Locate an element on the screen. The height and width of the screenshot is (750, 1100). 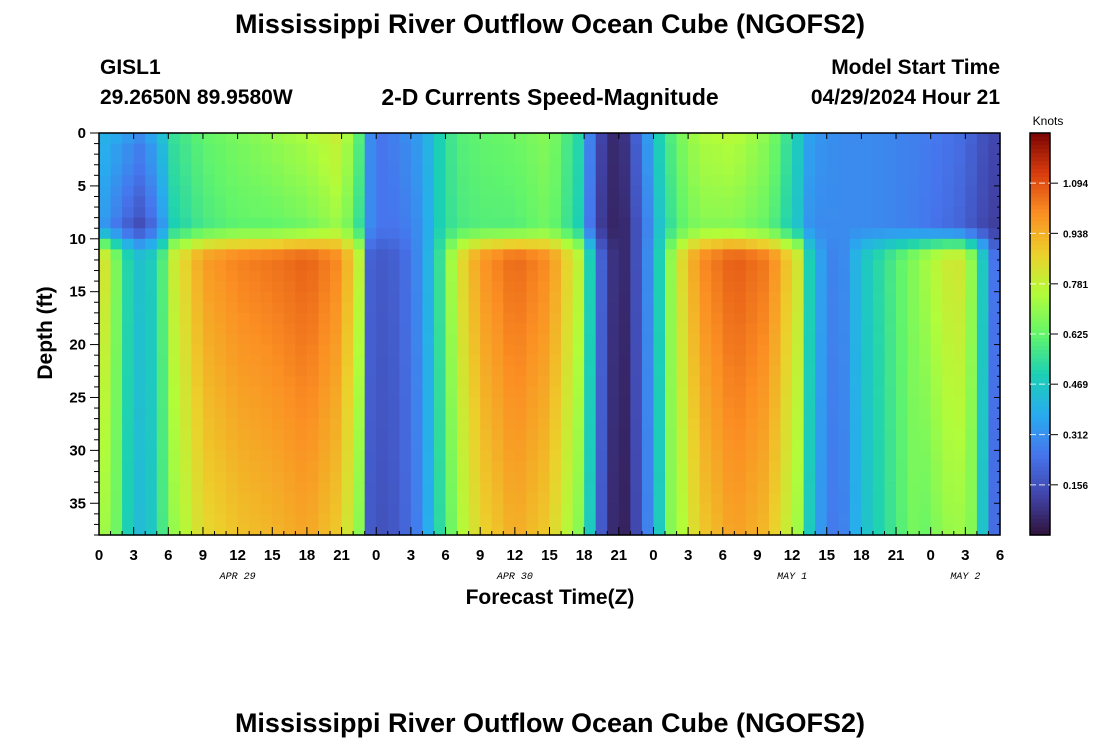
x-tick-label: 3 is located at coordinates (965, 555).